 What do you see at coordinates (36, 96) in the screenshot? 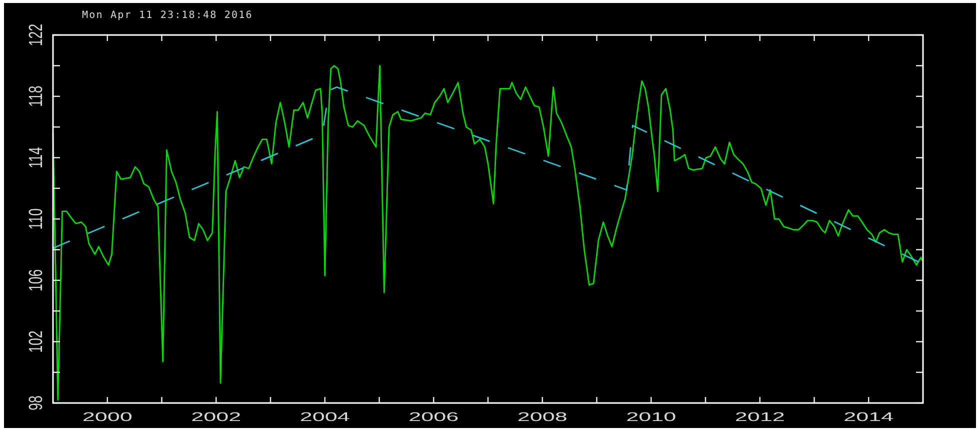
I see `y-tick-label: 118` at bounding box center [36, 96].